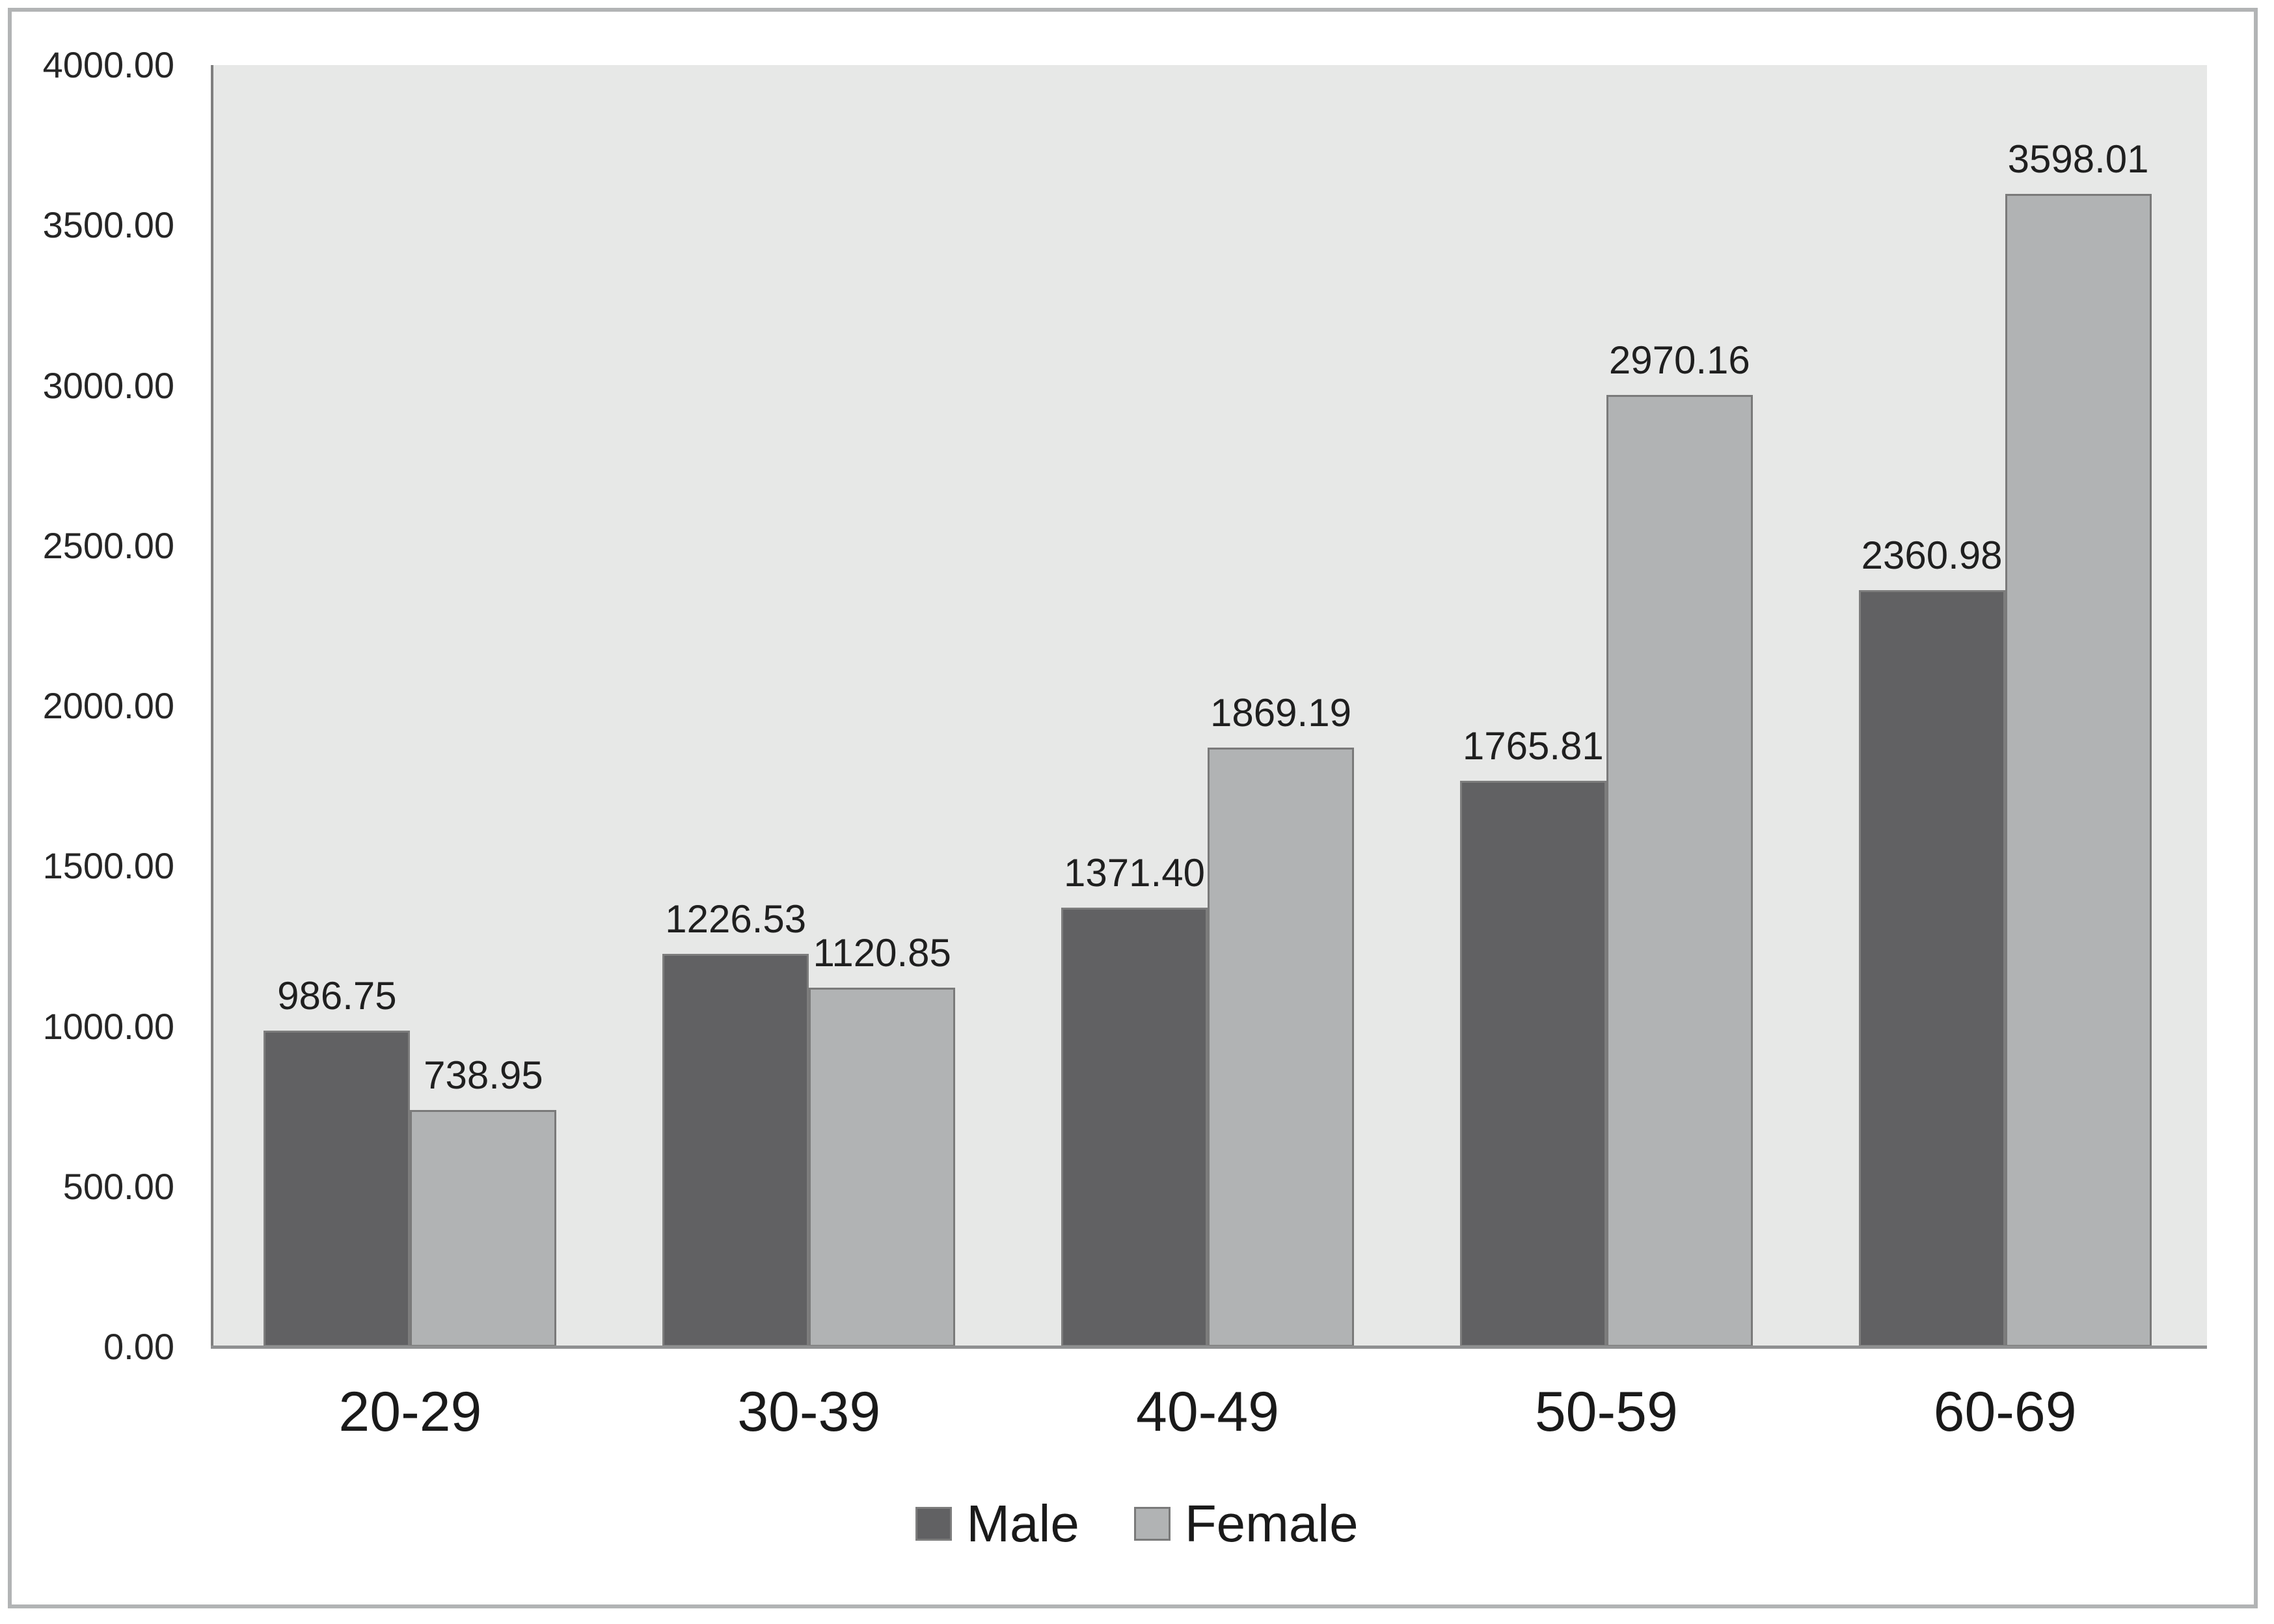 The height and width of the screenshot is (1624, 2274). What do you see at coordinates (337, 996) in the screenshot?
I see `data-label-male-20-29: 986.75` at bounding box center [337, 996].